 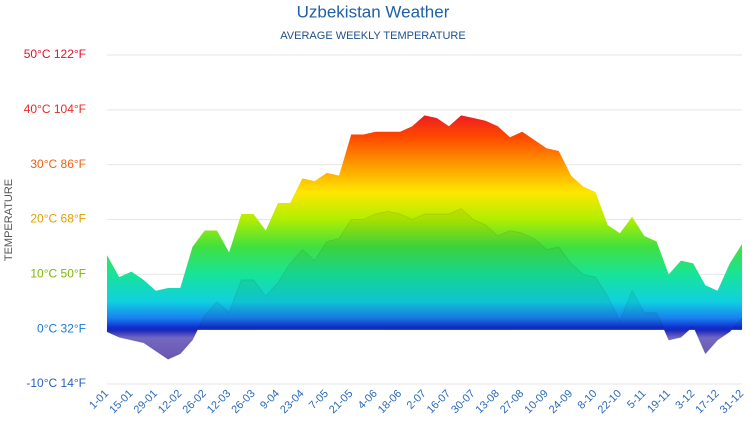 What do you see at coordinates (561, 402) in the screenshot?
I see `x-tick-label: 24-09` at bounding box center [561, 402].